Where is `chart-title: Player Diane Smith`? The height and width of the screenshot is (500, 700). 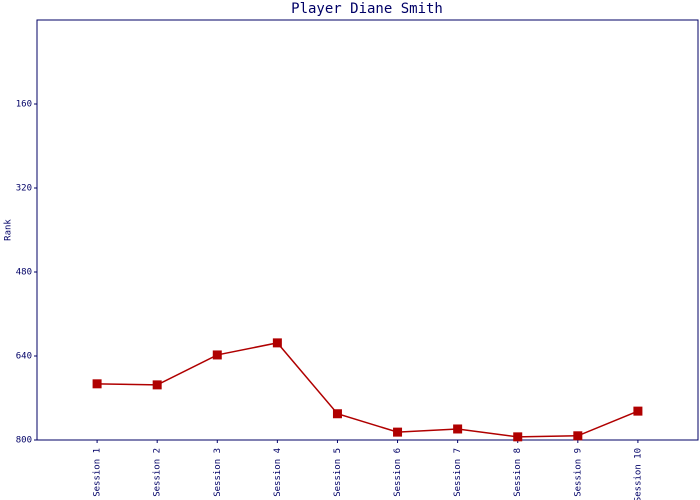
chart-title: Player Diane Smith is located at coordinates (367, 9).